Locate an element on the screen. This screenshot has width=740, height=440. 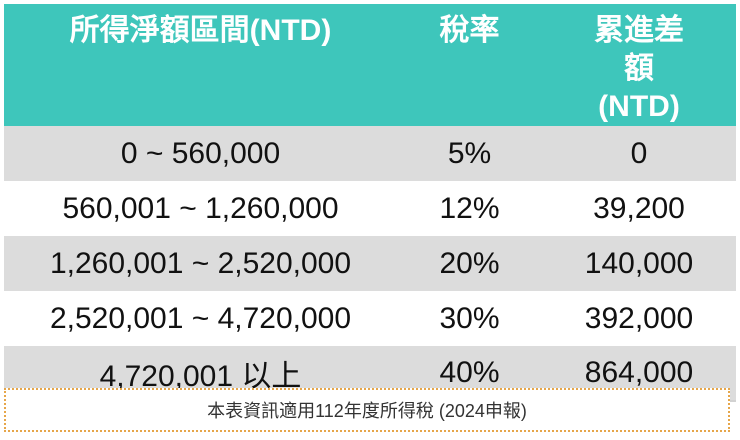
cell-progressive-difference: 39,200 is located at coordinates (639, 208).